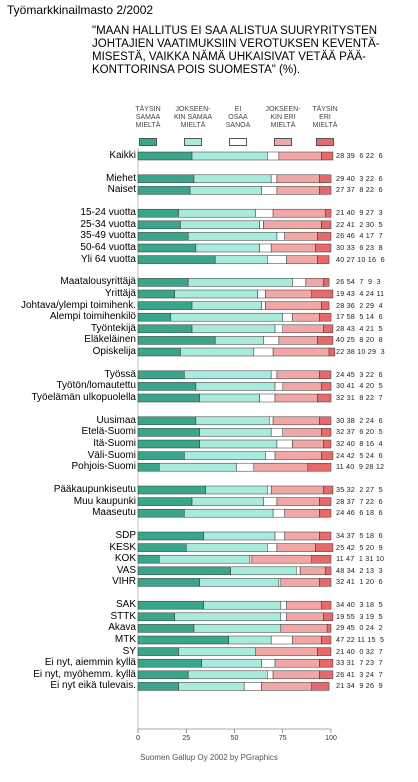  Describe the element at coordinates (359, 605) in the screenshot. I see `row-values: 34 40 3 18 5` at that location.